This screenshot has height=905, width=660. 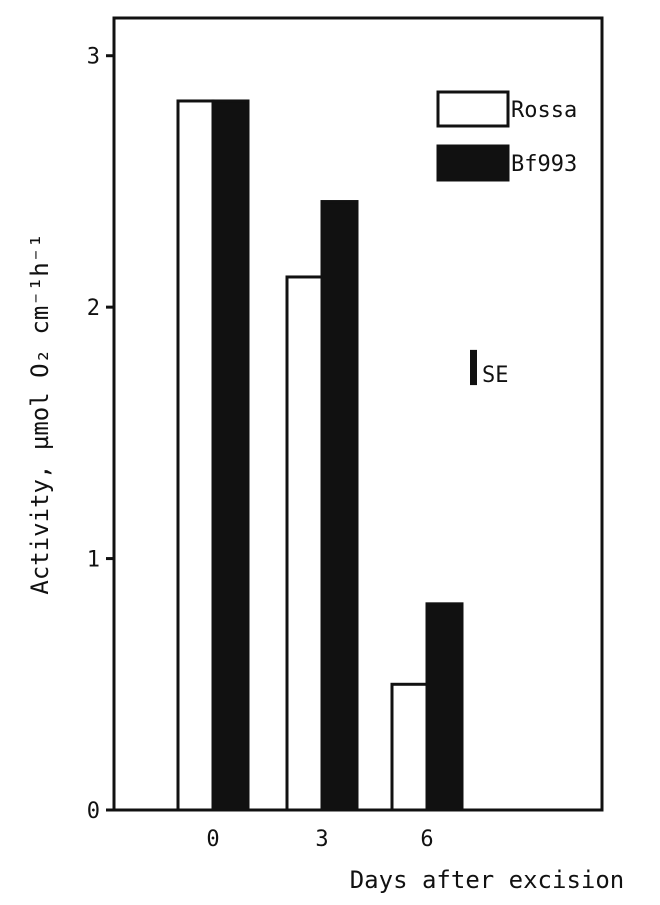 What do you see at coordinates (93, 57) in the screenshot?
I see `y-tick-label: 3` at bounding box center [93, 57].